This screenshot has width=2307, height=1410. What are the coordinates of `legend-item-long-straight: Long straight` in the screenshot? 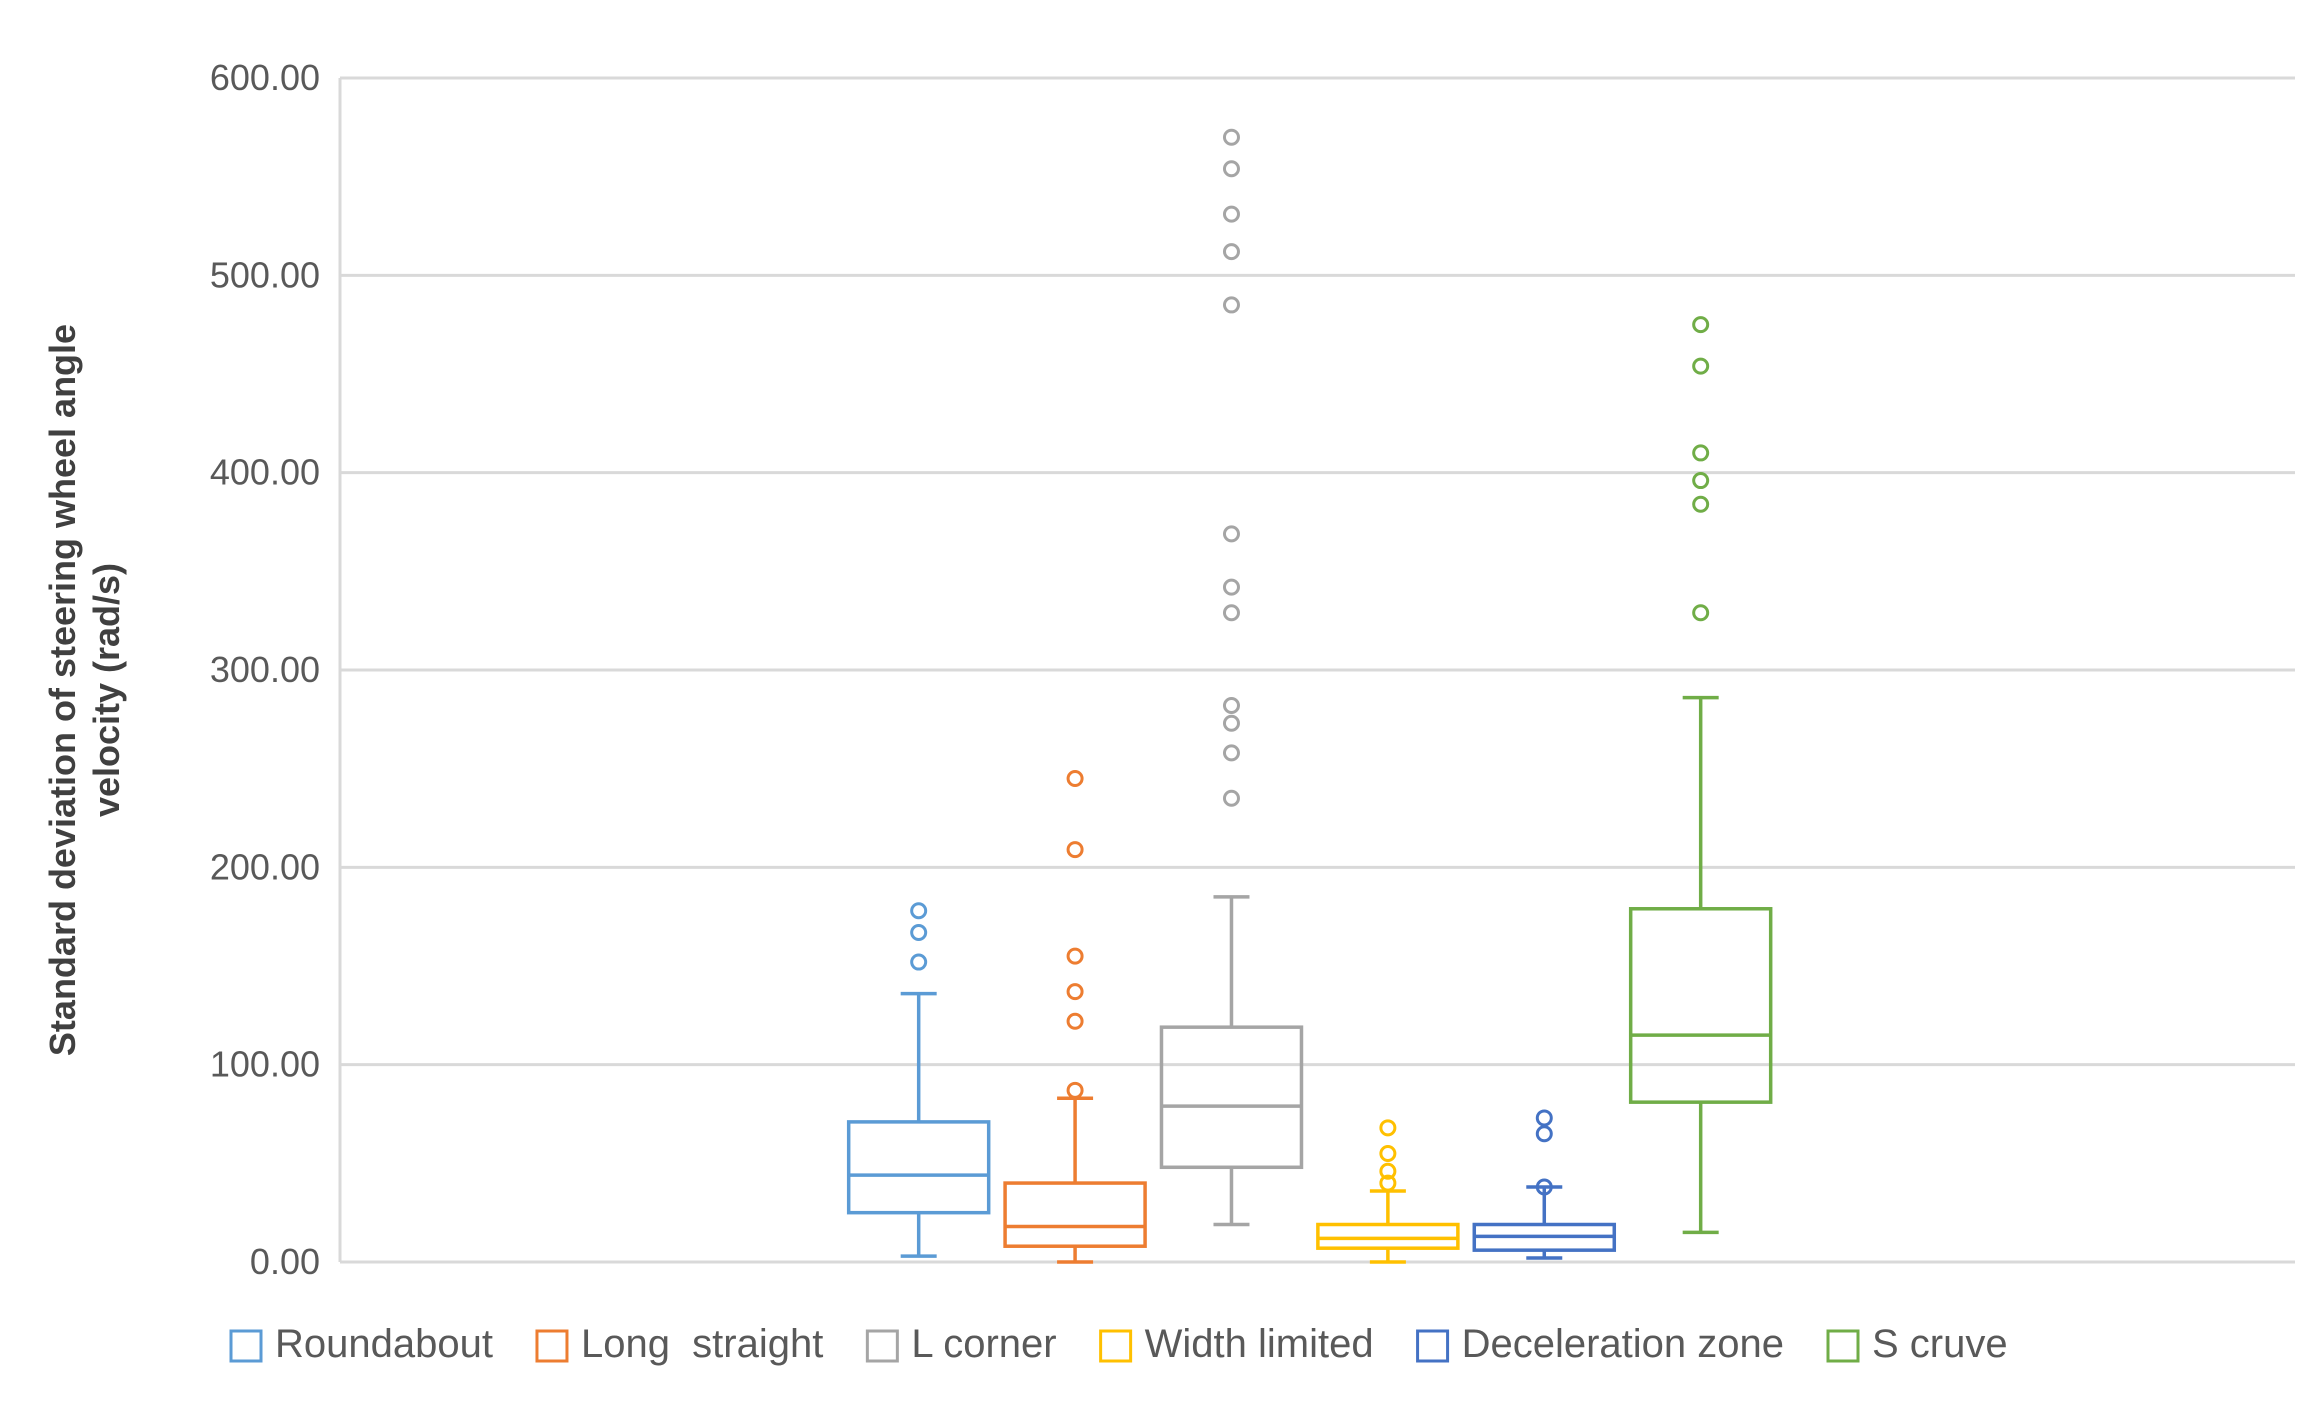 It's located at (679, 1344).